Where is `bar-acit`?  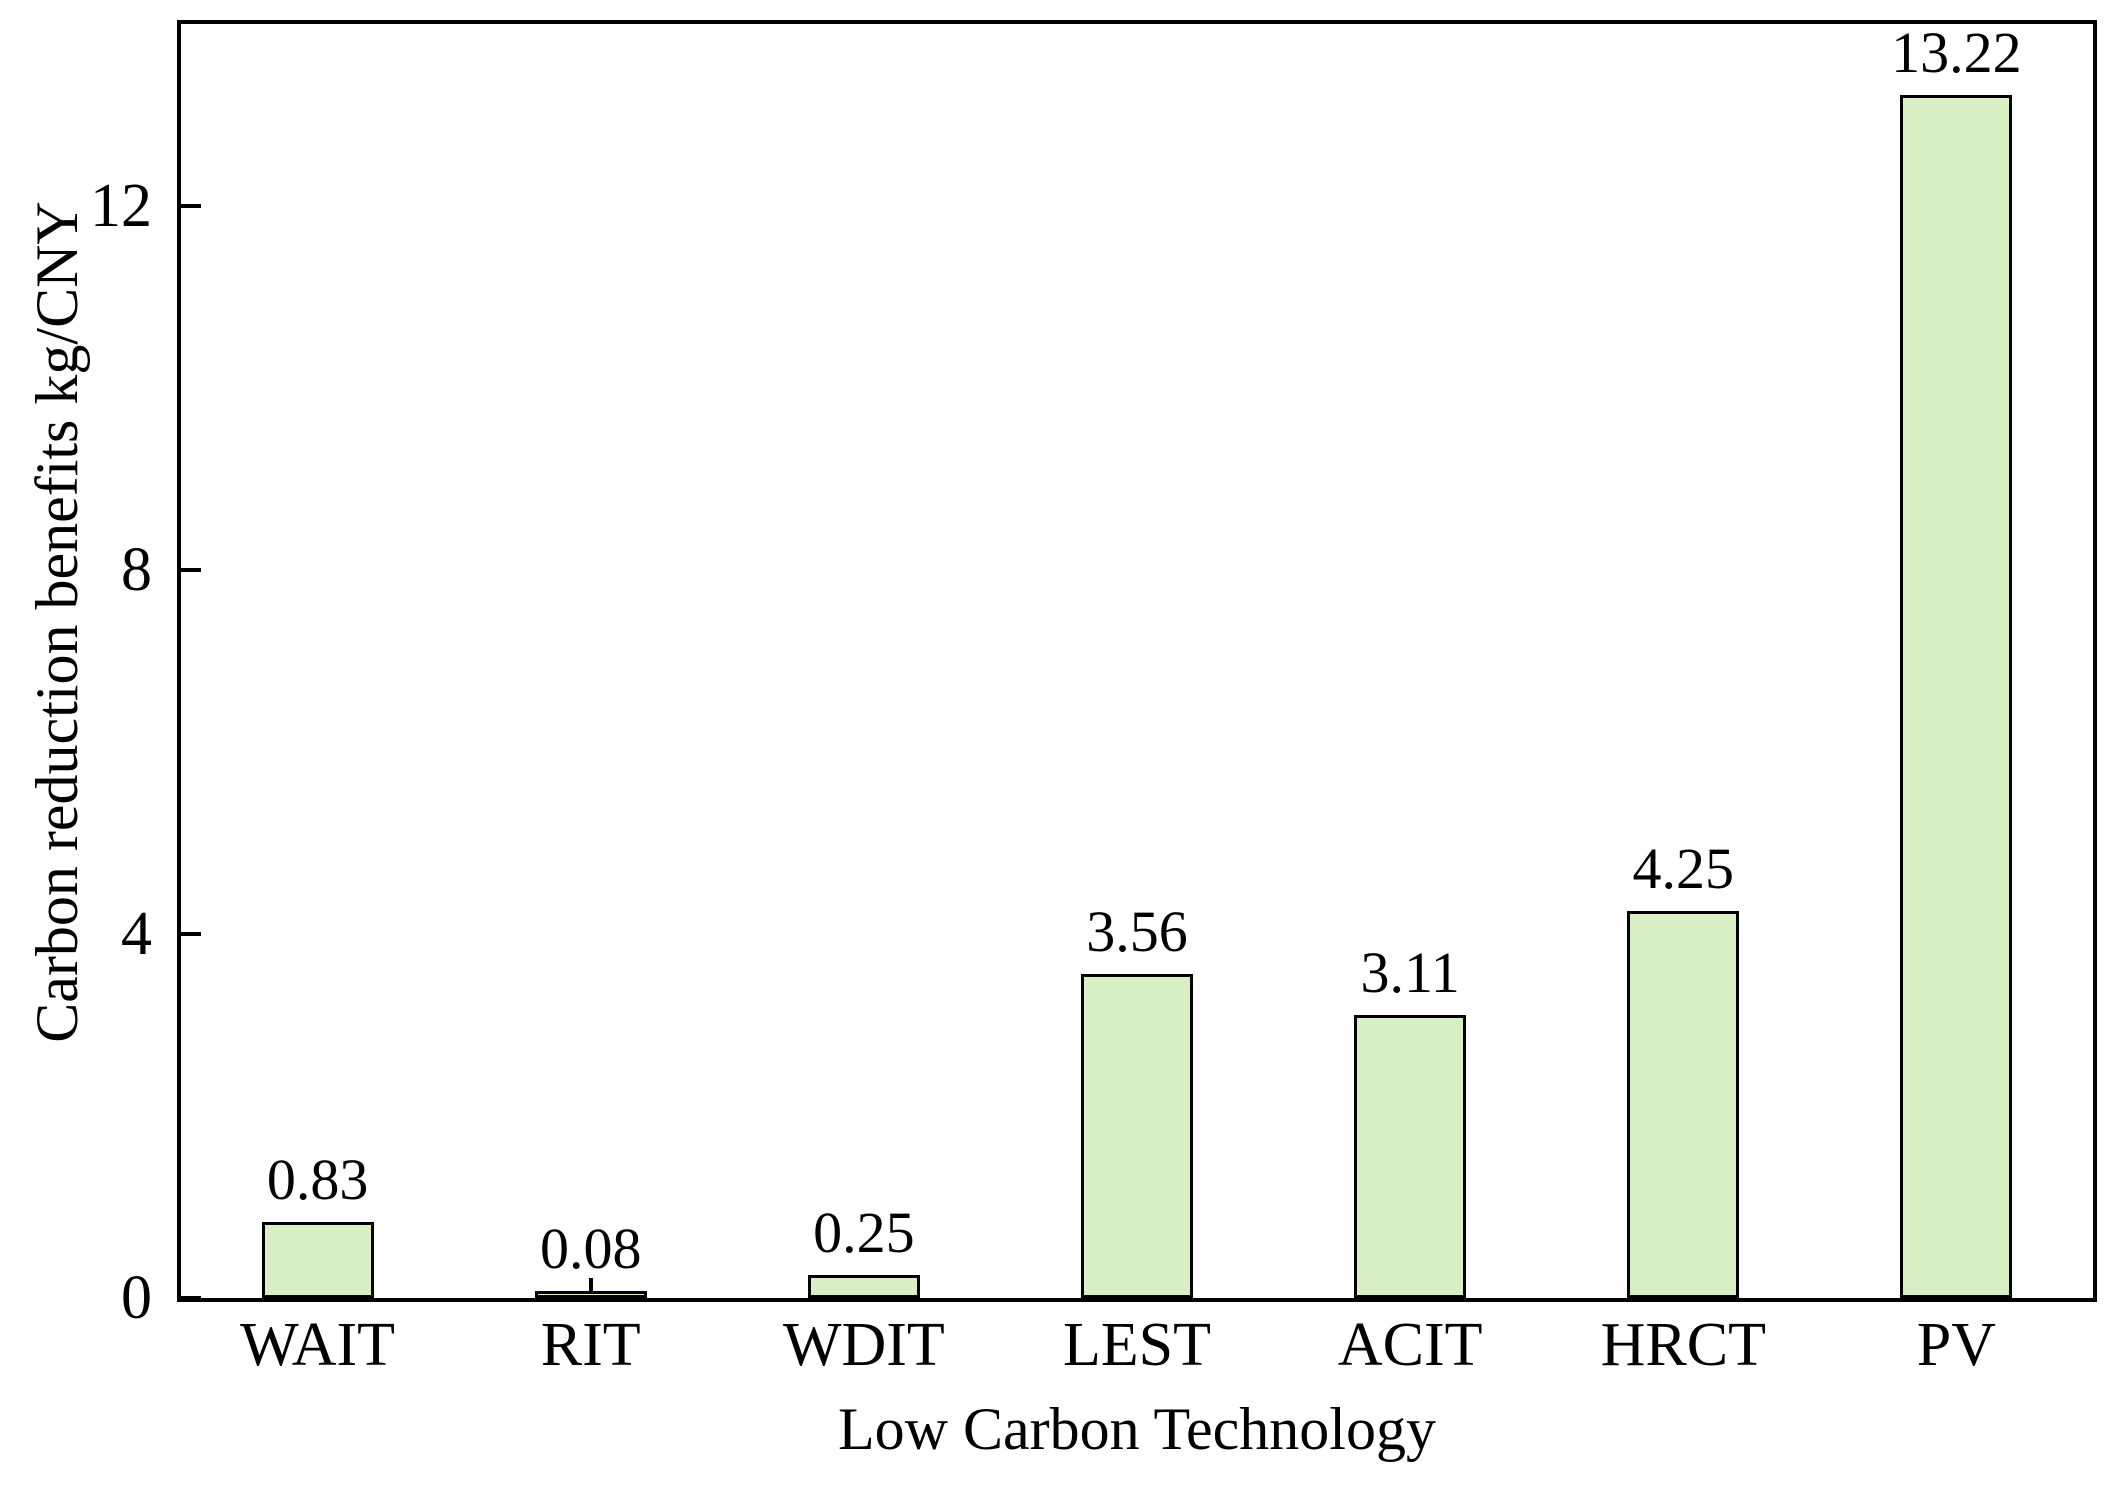 bar-acit is located at coordinates (1410, 1156).